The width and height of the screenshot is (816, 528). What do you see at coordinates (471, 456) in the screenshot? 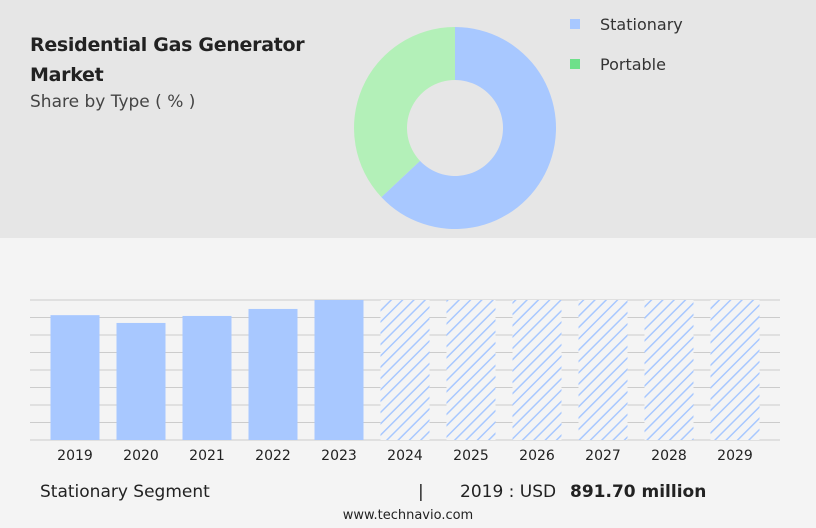
I see `x-tick-label: 2025` at bounding box center [471, 456].